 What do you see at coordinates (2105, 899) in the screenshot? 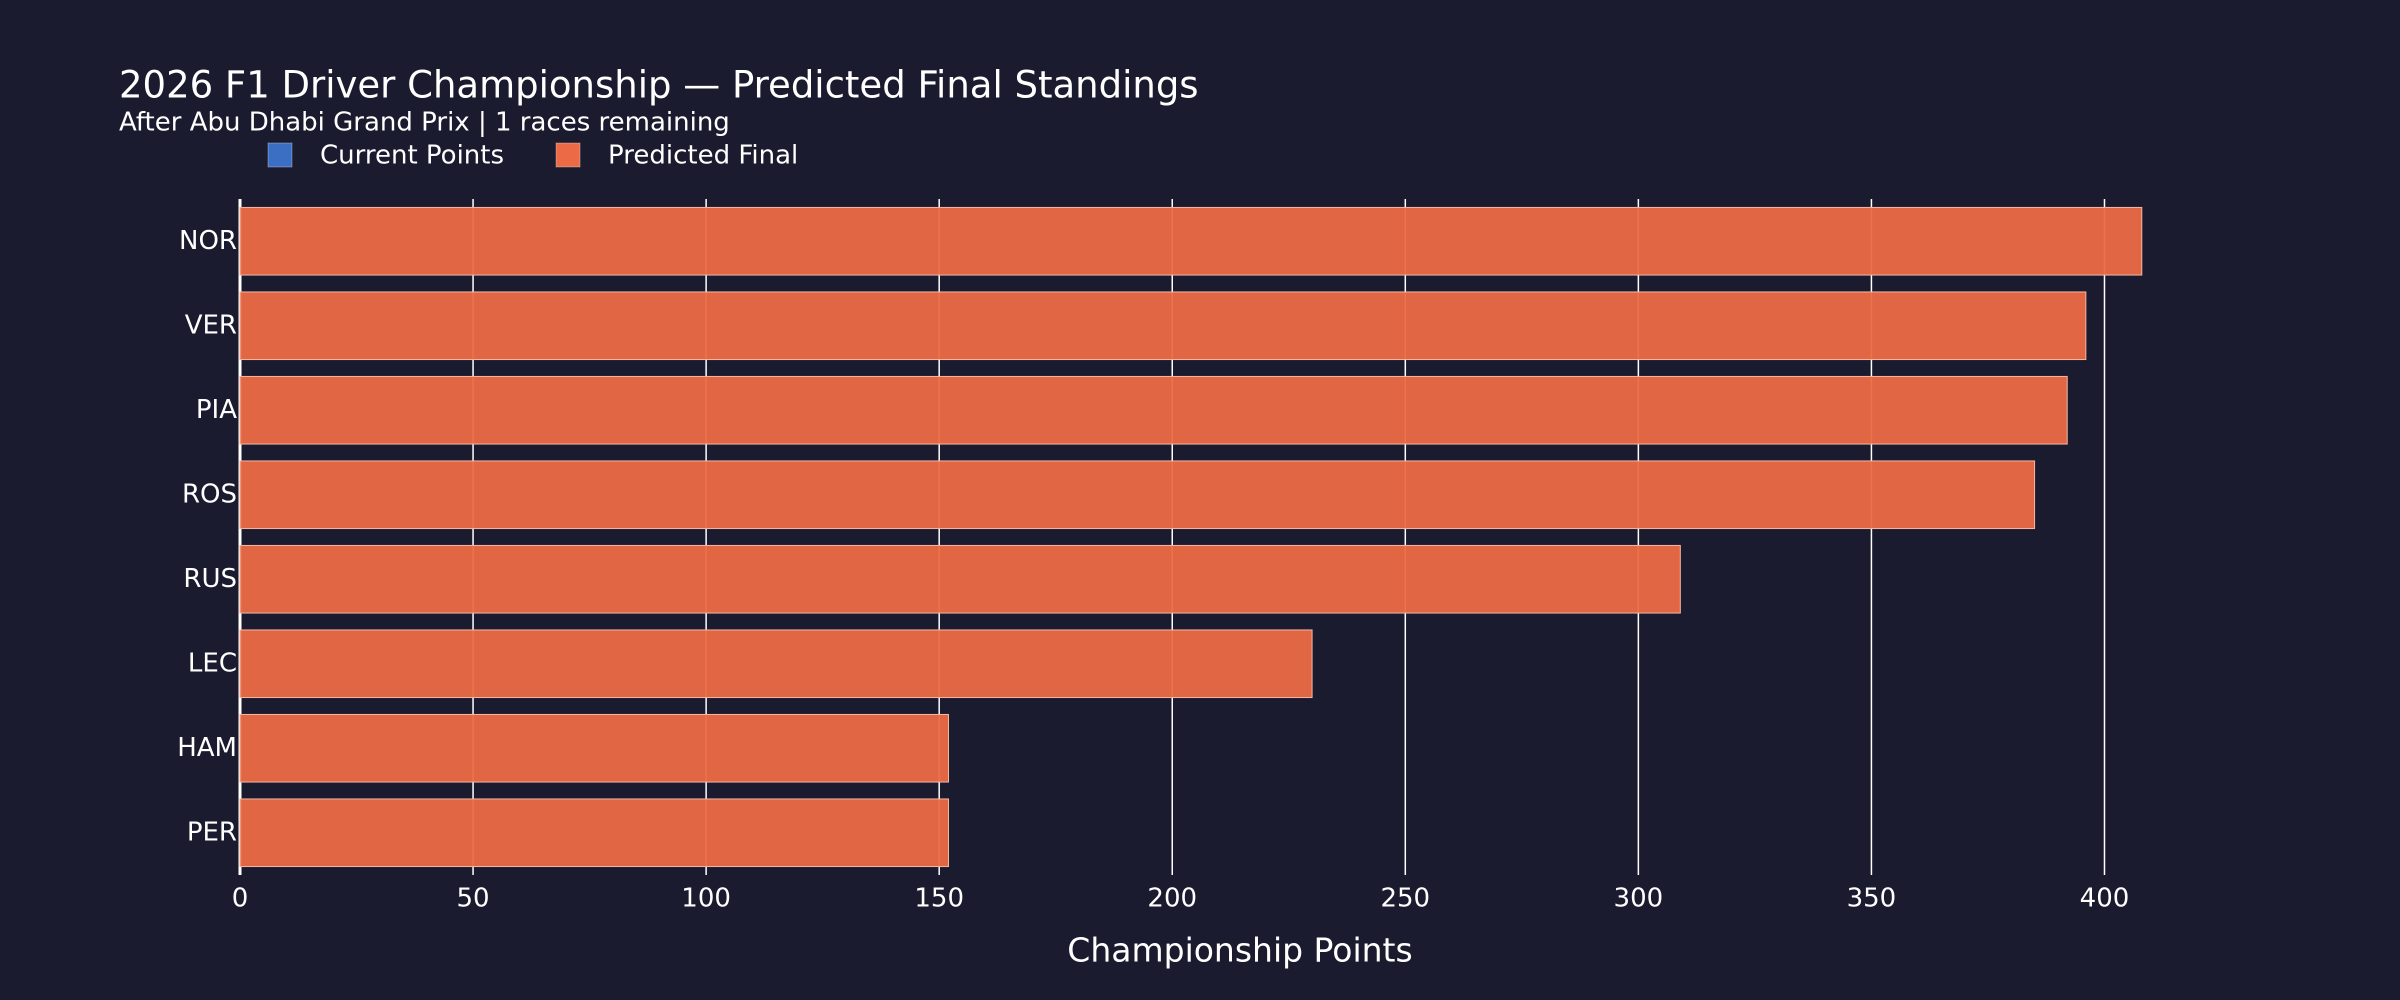
I see `x-tick-label: 400` at bounding box center [2105, 899].